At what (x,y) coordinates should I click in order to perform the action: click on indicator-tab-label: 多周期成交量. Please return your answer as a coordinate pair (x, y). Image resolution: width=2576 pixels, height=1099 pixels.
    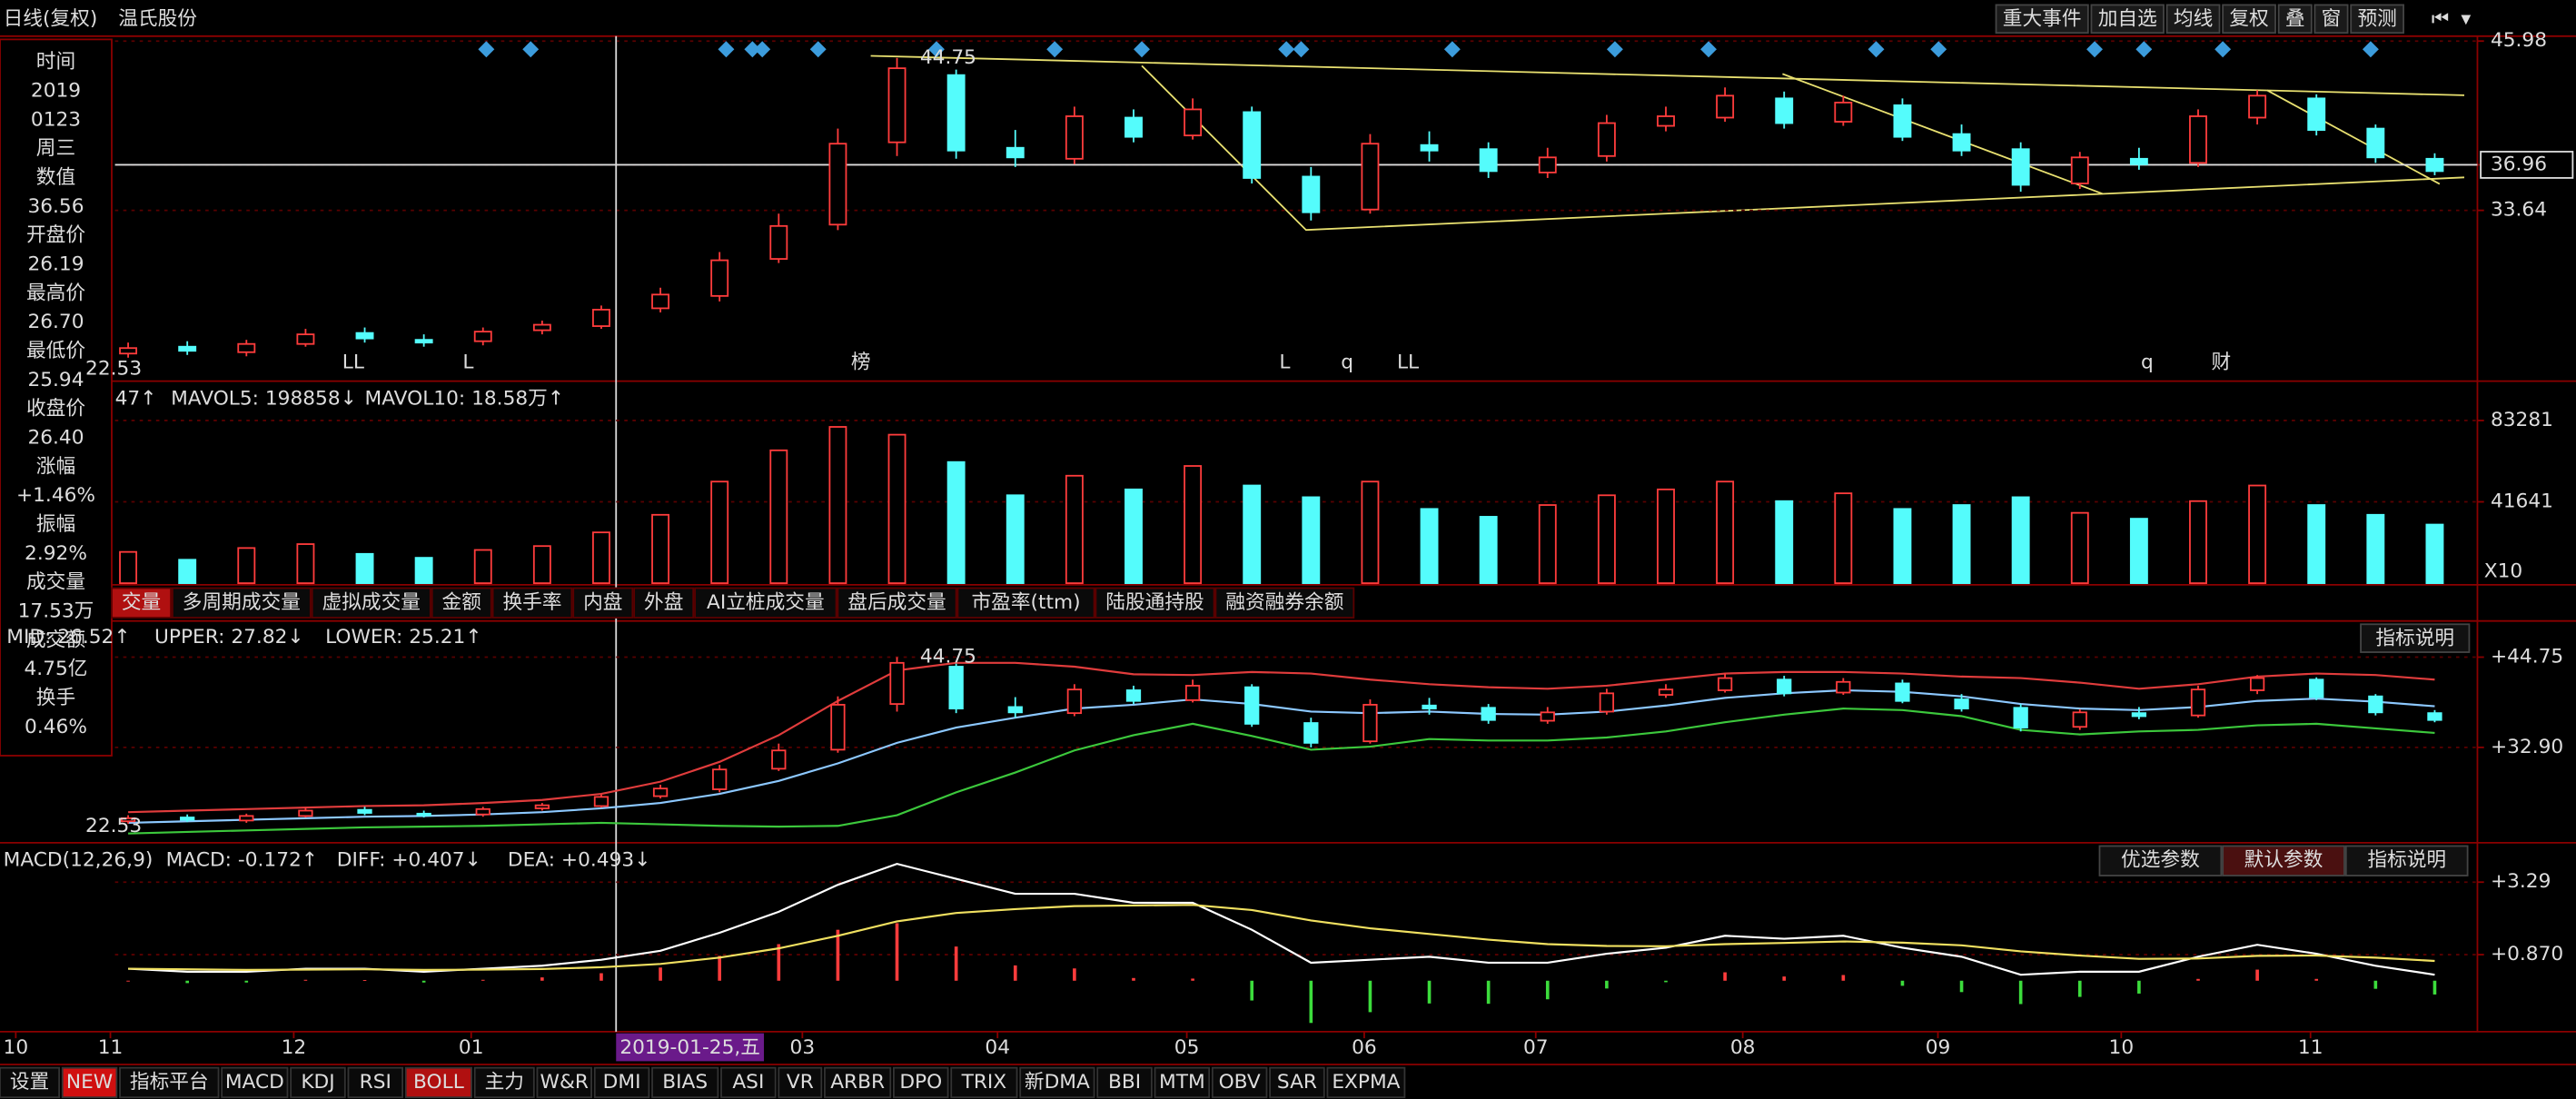
    Looking at the image, I should click on (242, 602).